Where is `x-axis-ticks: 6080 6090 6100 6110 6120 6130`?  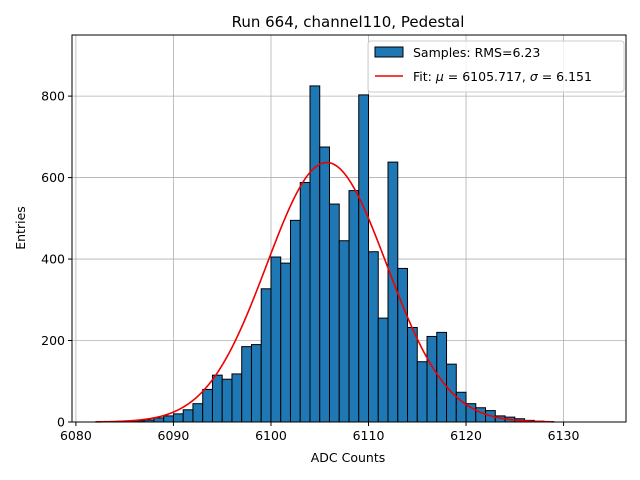 x-axis-ticks: 6080 6090 6100 6110 6120 6130 is located at coordinates (320, 432).